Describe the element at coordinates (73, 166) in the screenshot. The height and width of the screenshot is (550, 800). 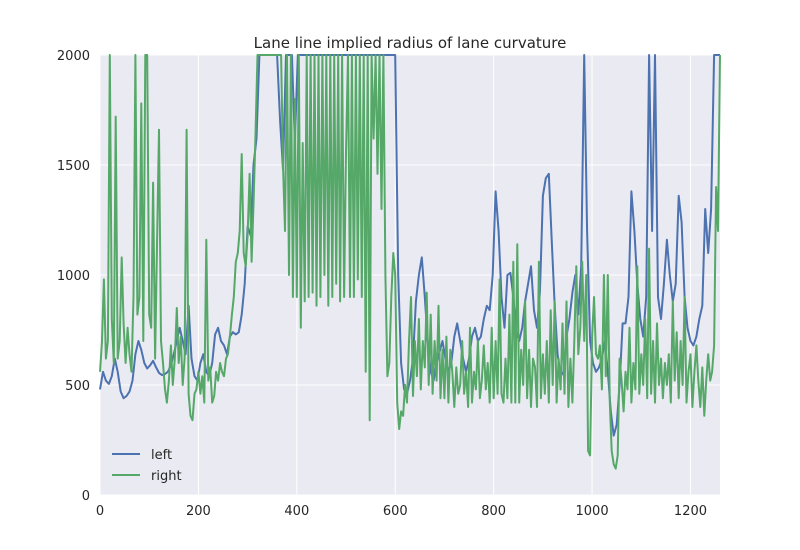
I see `y-tick-label: 1500` at that location.